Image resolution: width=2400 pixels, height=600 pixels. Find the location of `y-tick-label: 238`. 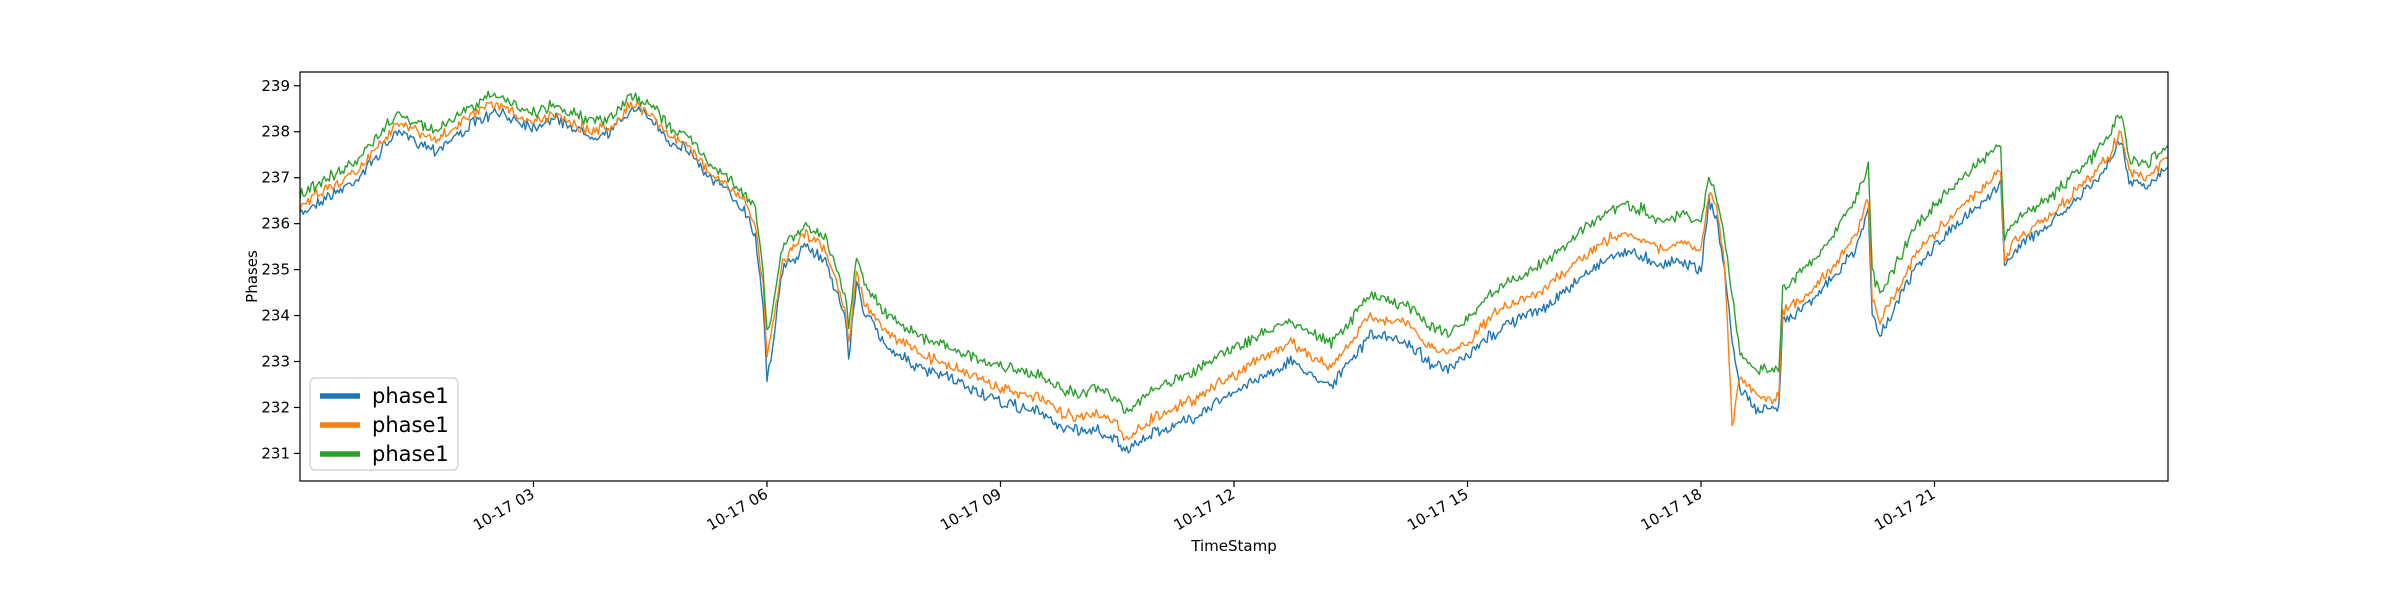

y-tick-label: 238 is located at coordinates (275, 132).